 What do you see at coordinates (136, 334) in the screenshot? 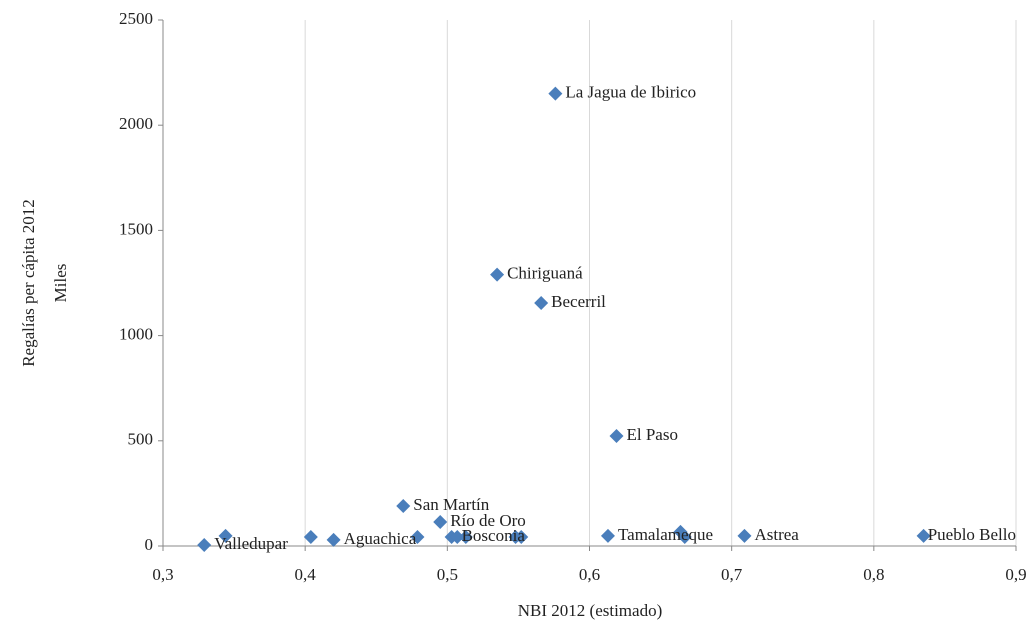
I see `y-tick-label: 1000` at bounding box center [136, 334].